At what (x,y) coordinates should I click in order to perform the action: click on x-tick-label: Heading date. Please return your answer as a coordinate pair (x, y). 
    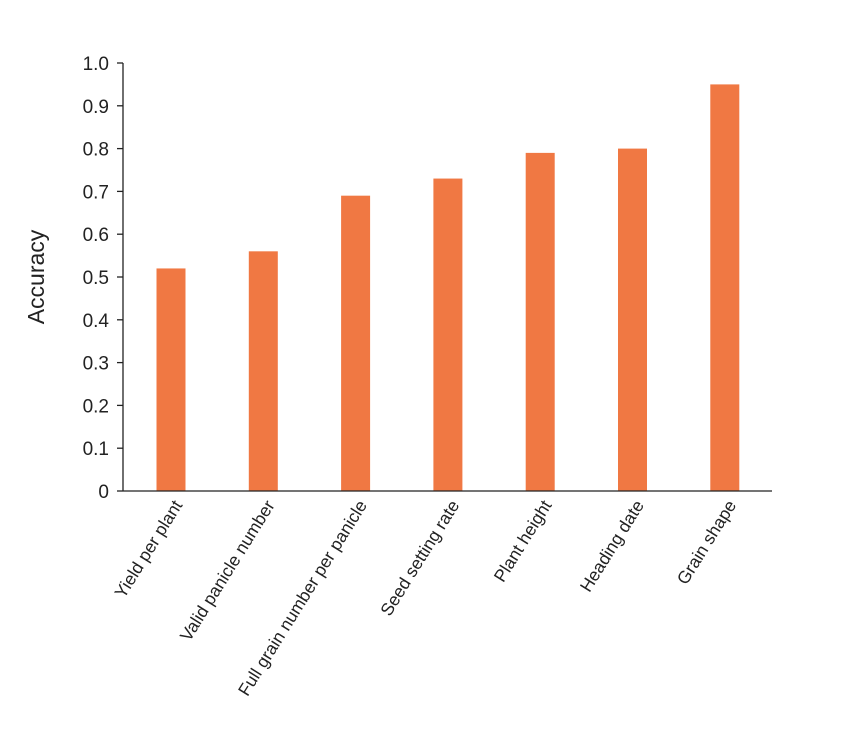
    Looking at the image, I should click on (612, 546).